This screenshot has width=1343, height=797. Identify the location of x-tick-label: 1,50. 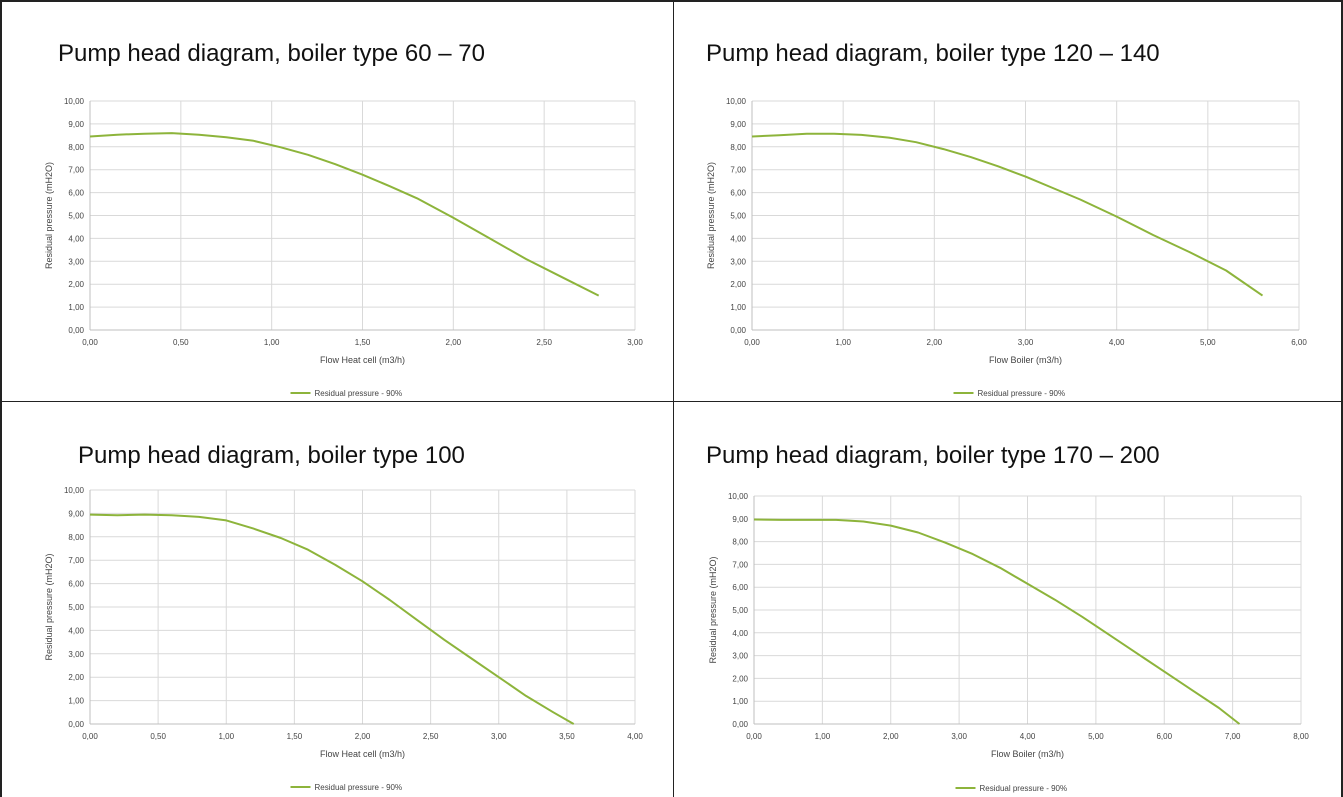
(295, 736).